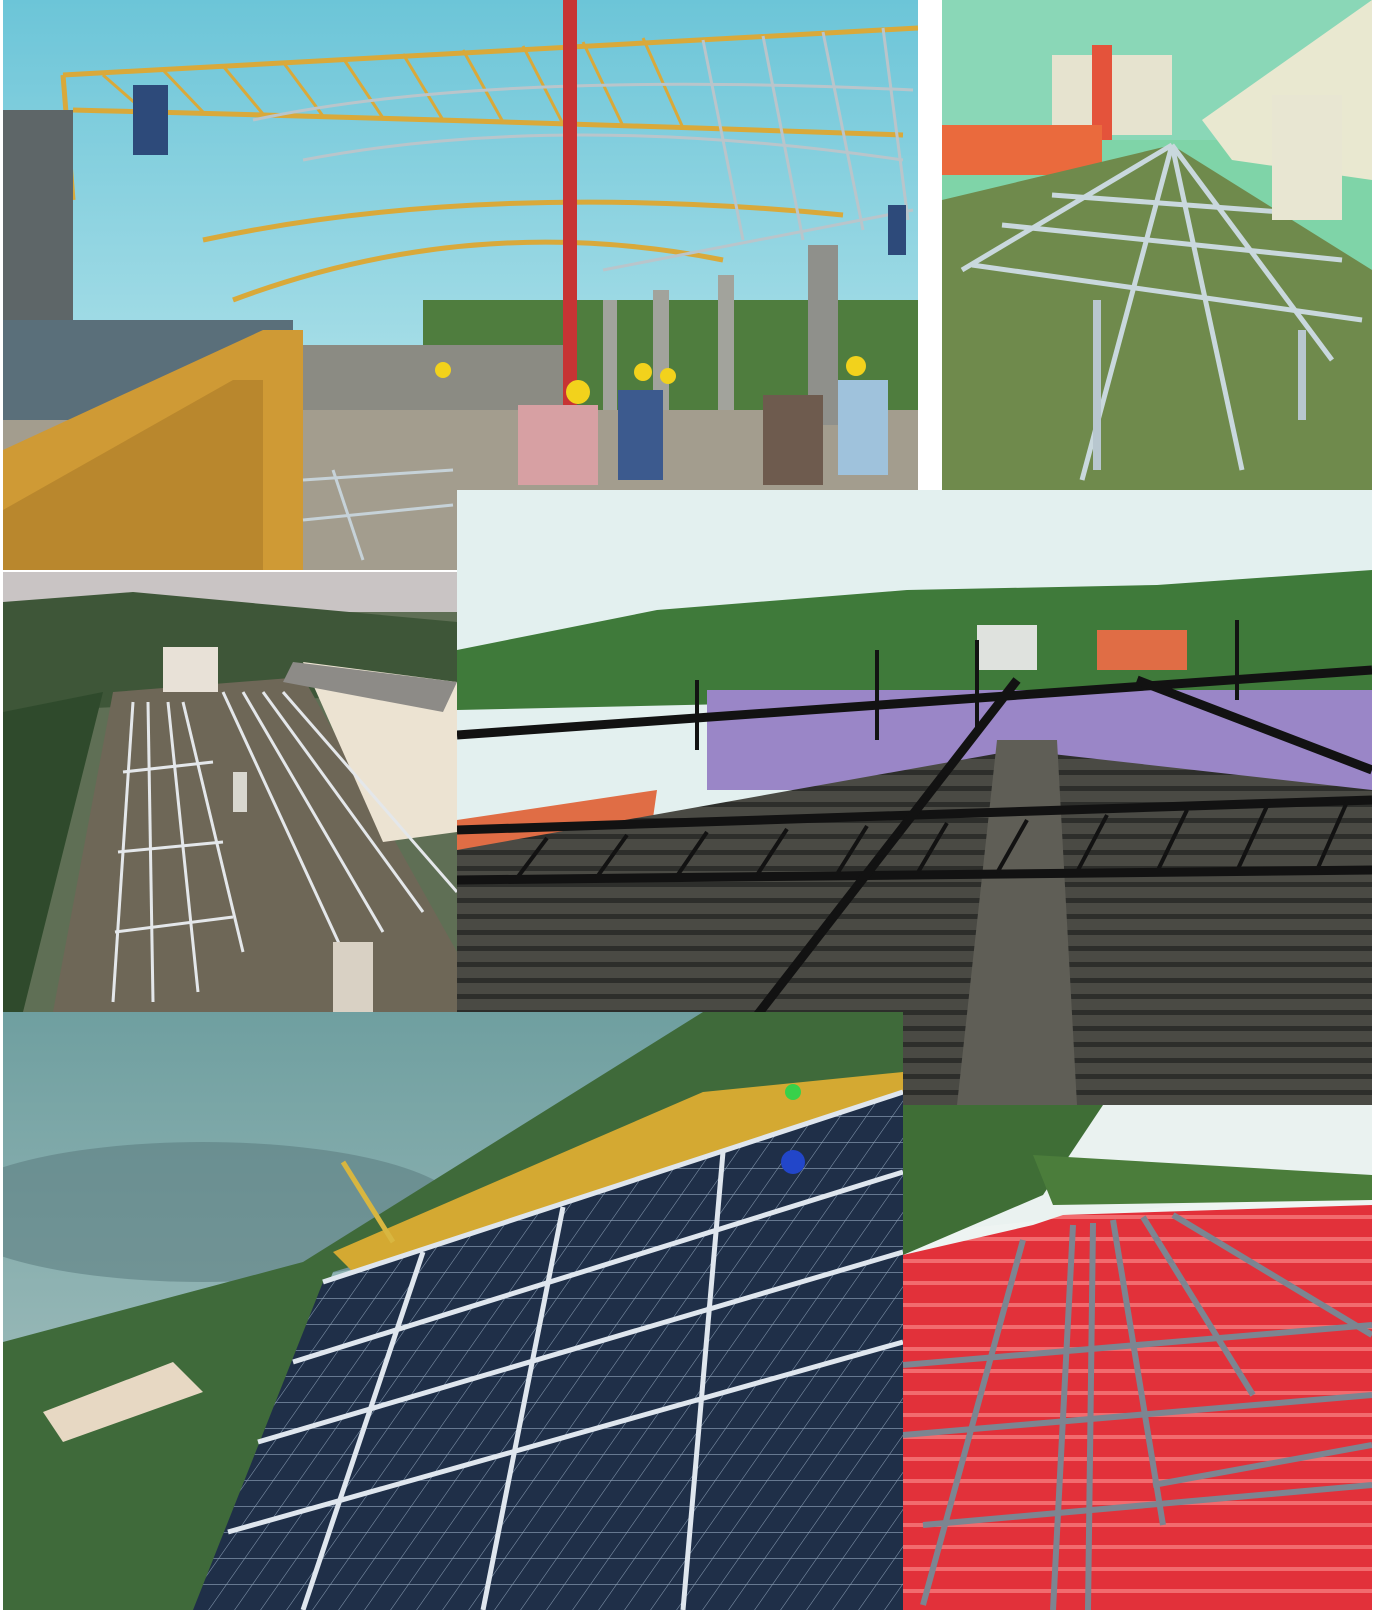 The image size is (1382, 1610). I want to click on photo-red-roof-steel-frame, so click(1137, 1357).